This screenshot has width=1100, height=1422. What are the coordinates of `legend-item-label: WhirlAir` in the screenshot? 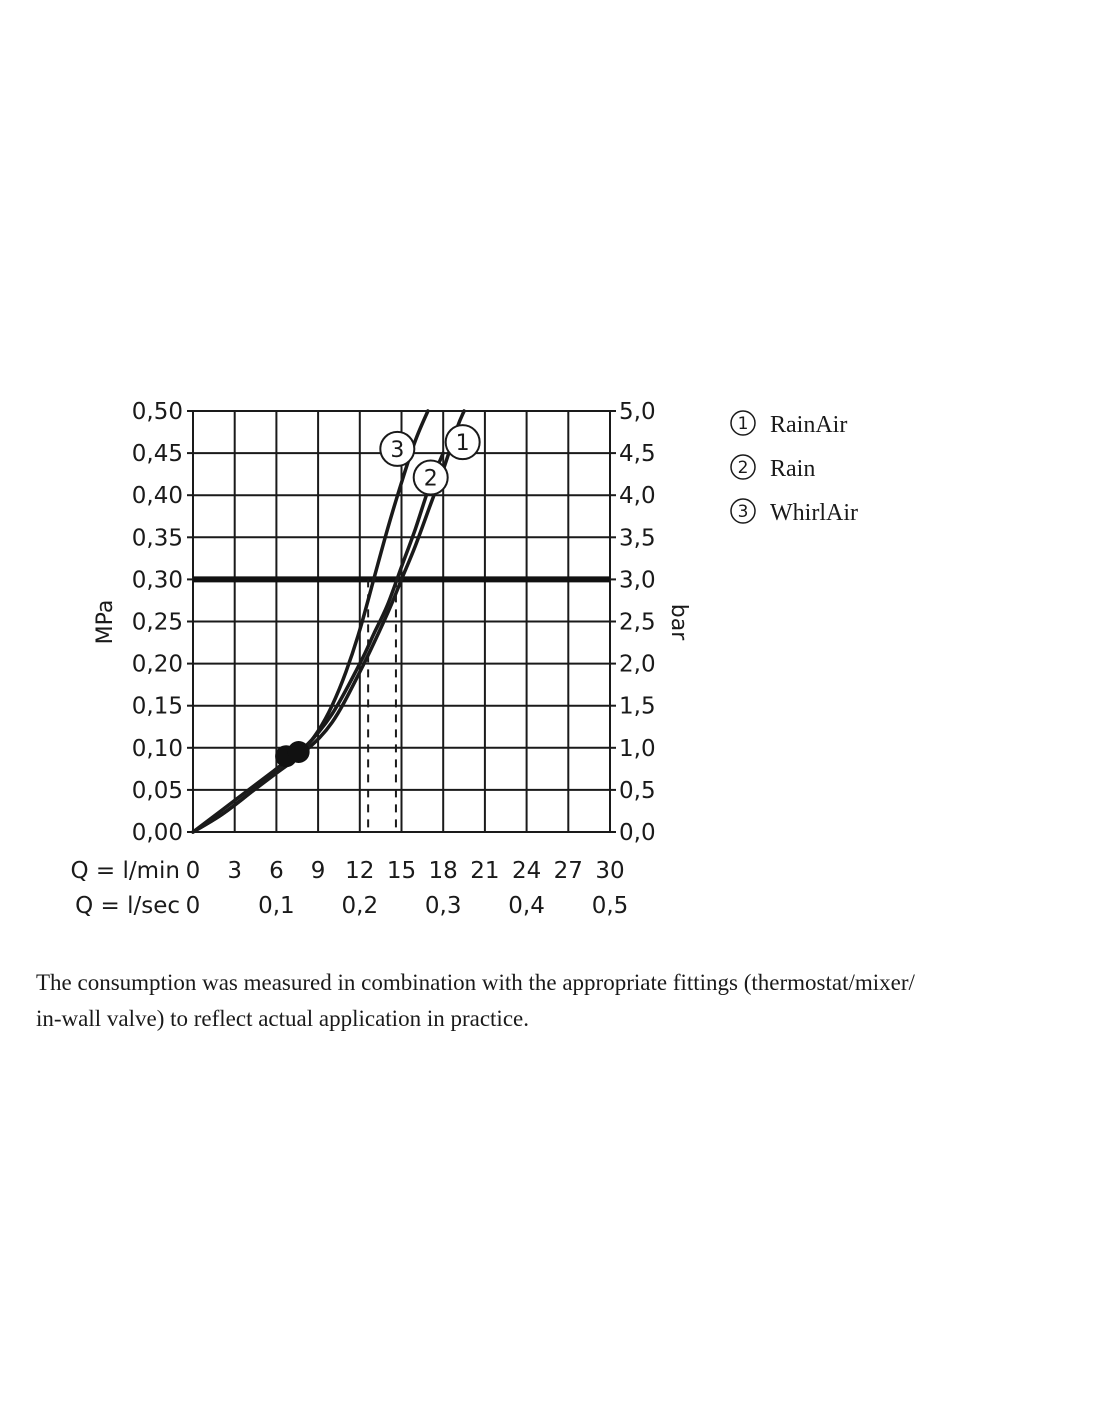 It's located at (814, 513).